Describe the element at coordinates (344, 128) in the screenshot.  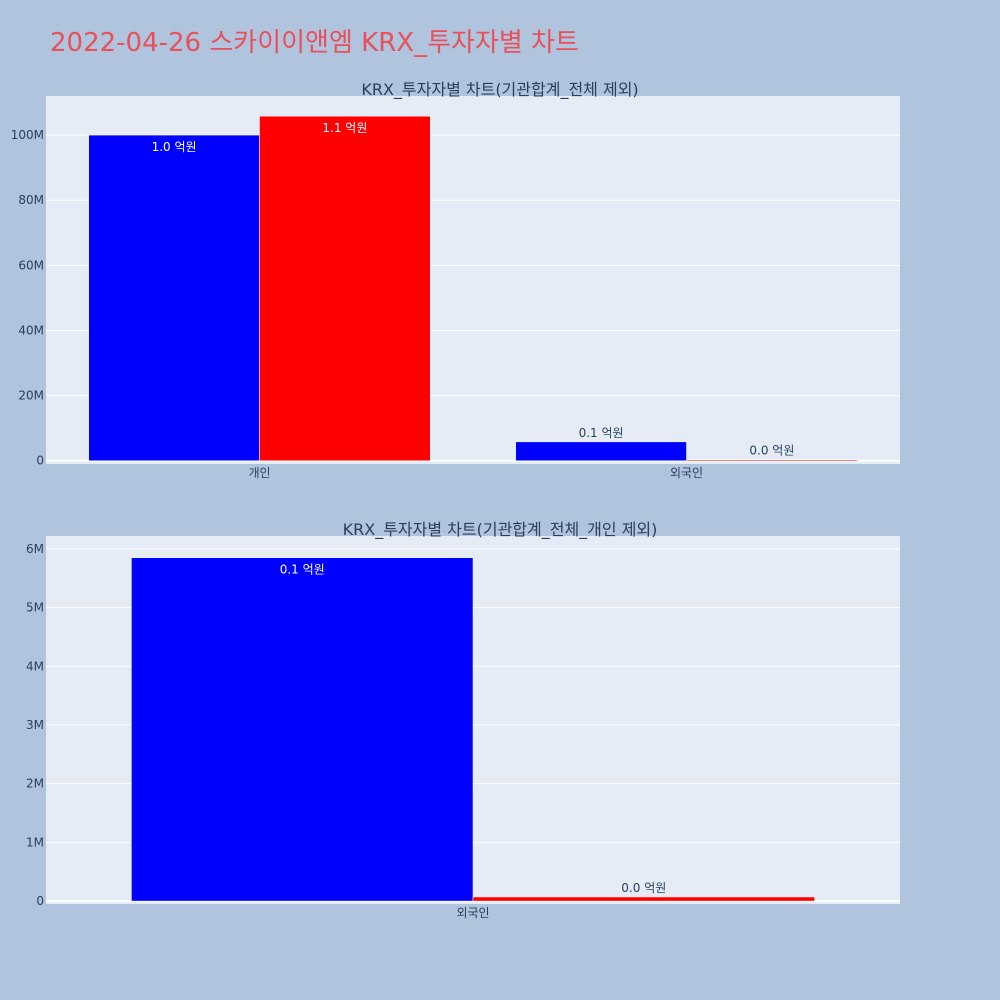
I see `bar-label-1-2-1: 1.1 억원` at that location.